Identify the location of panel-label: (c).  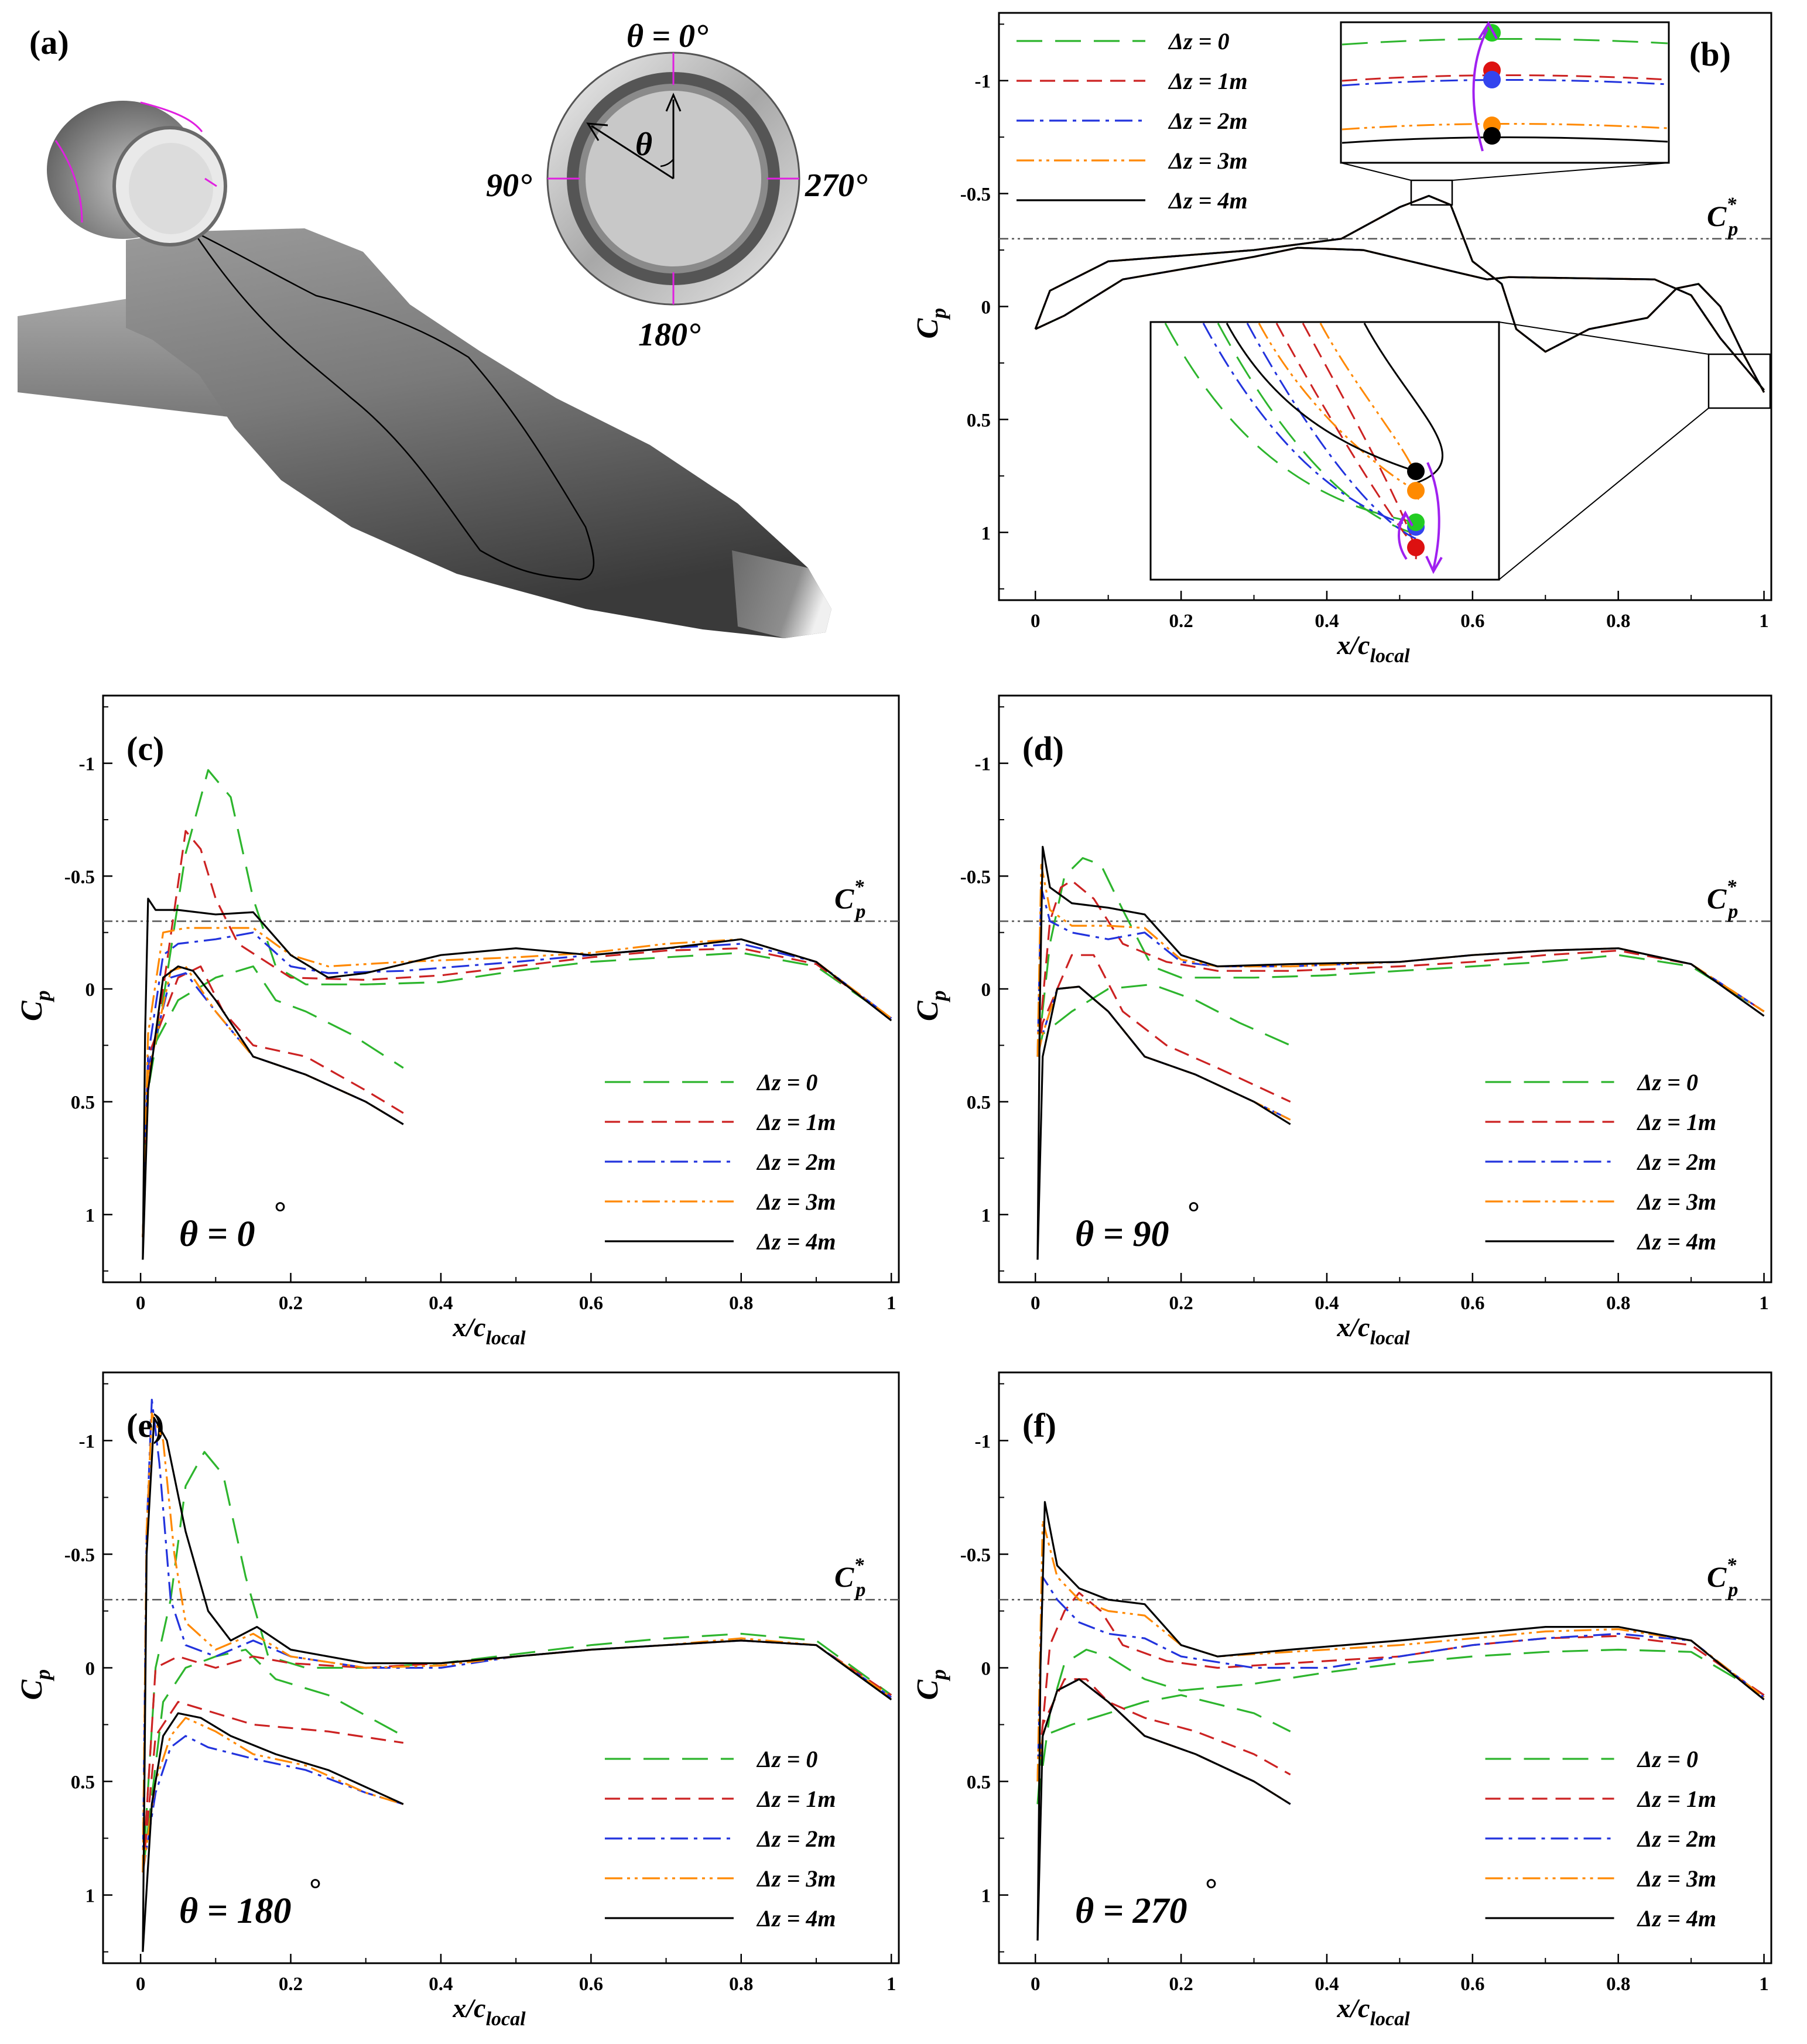
(145, 749).